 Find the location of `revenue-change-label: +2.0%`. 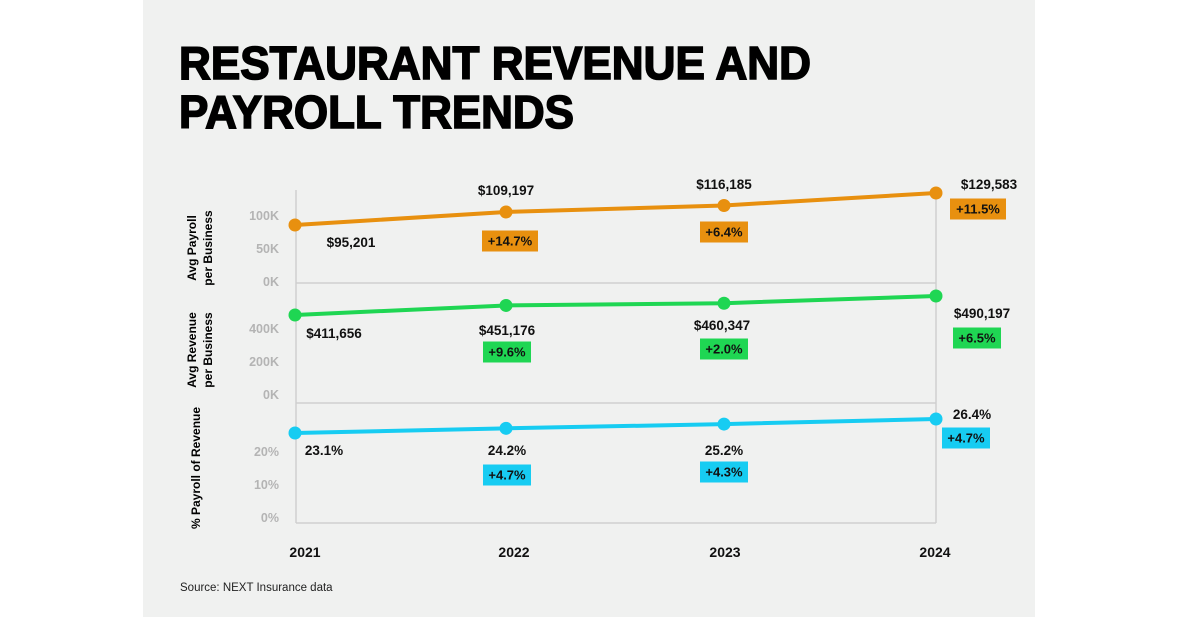

revenue-change-label: +2.0% is located at coordinates (724, 349).